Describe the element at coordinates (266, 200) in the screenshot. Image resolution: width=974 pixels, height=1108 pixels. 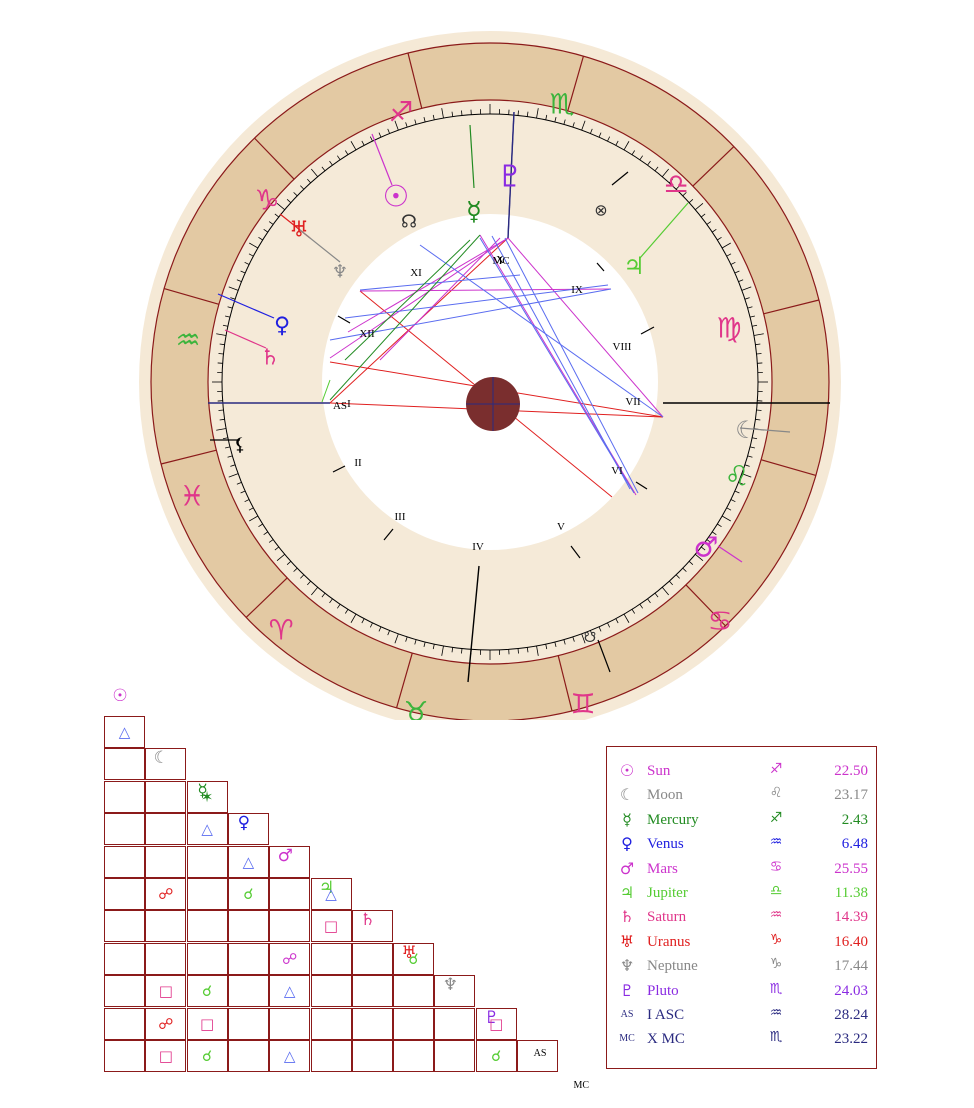
I see `capricorn-icon: ♑` at that location.